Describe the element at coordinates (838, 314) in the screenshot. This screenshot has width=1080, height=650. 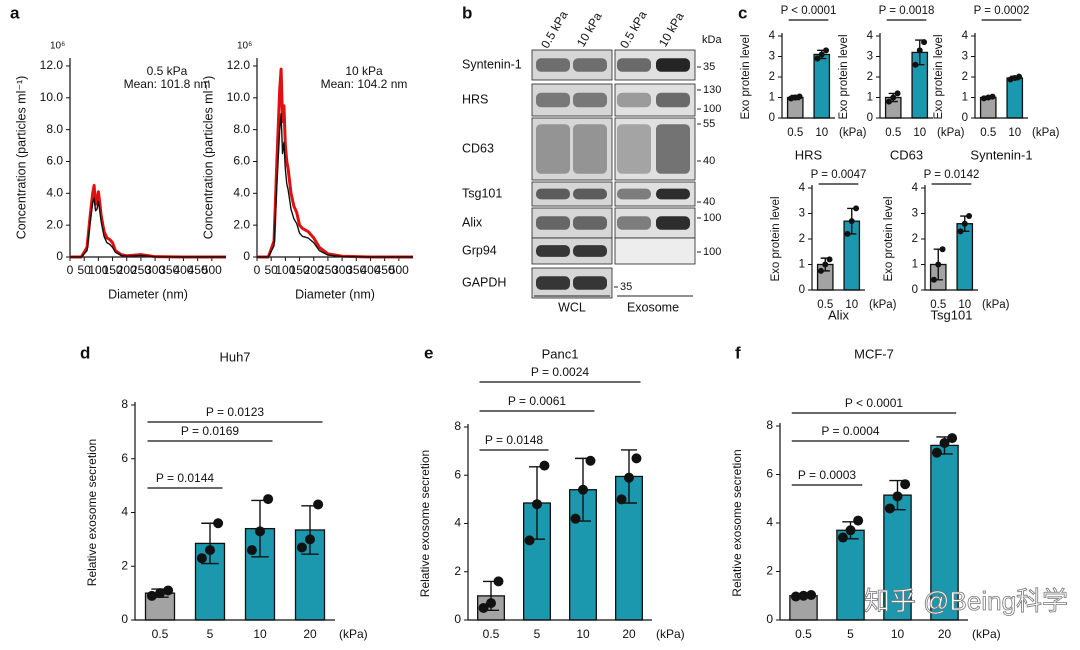
I see `chart-title: Alix` at that location.